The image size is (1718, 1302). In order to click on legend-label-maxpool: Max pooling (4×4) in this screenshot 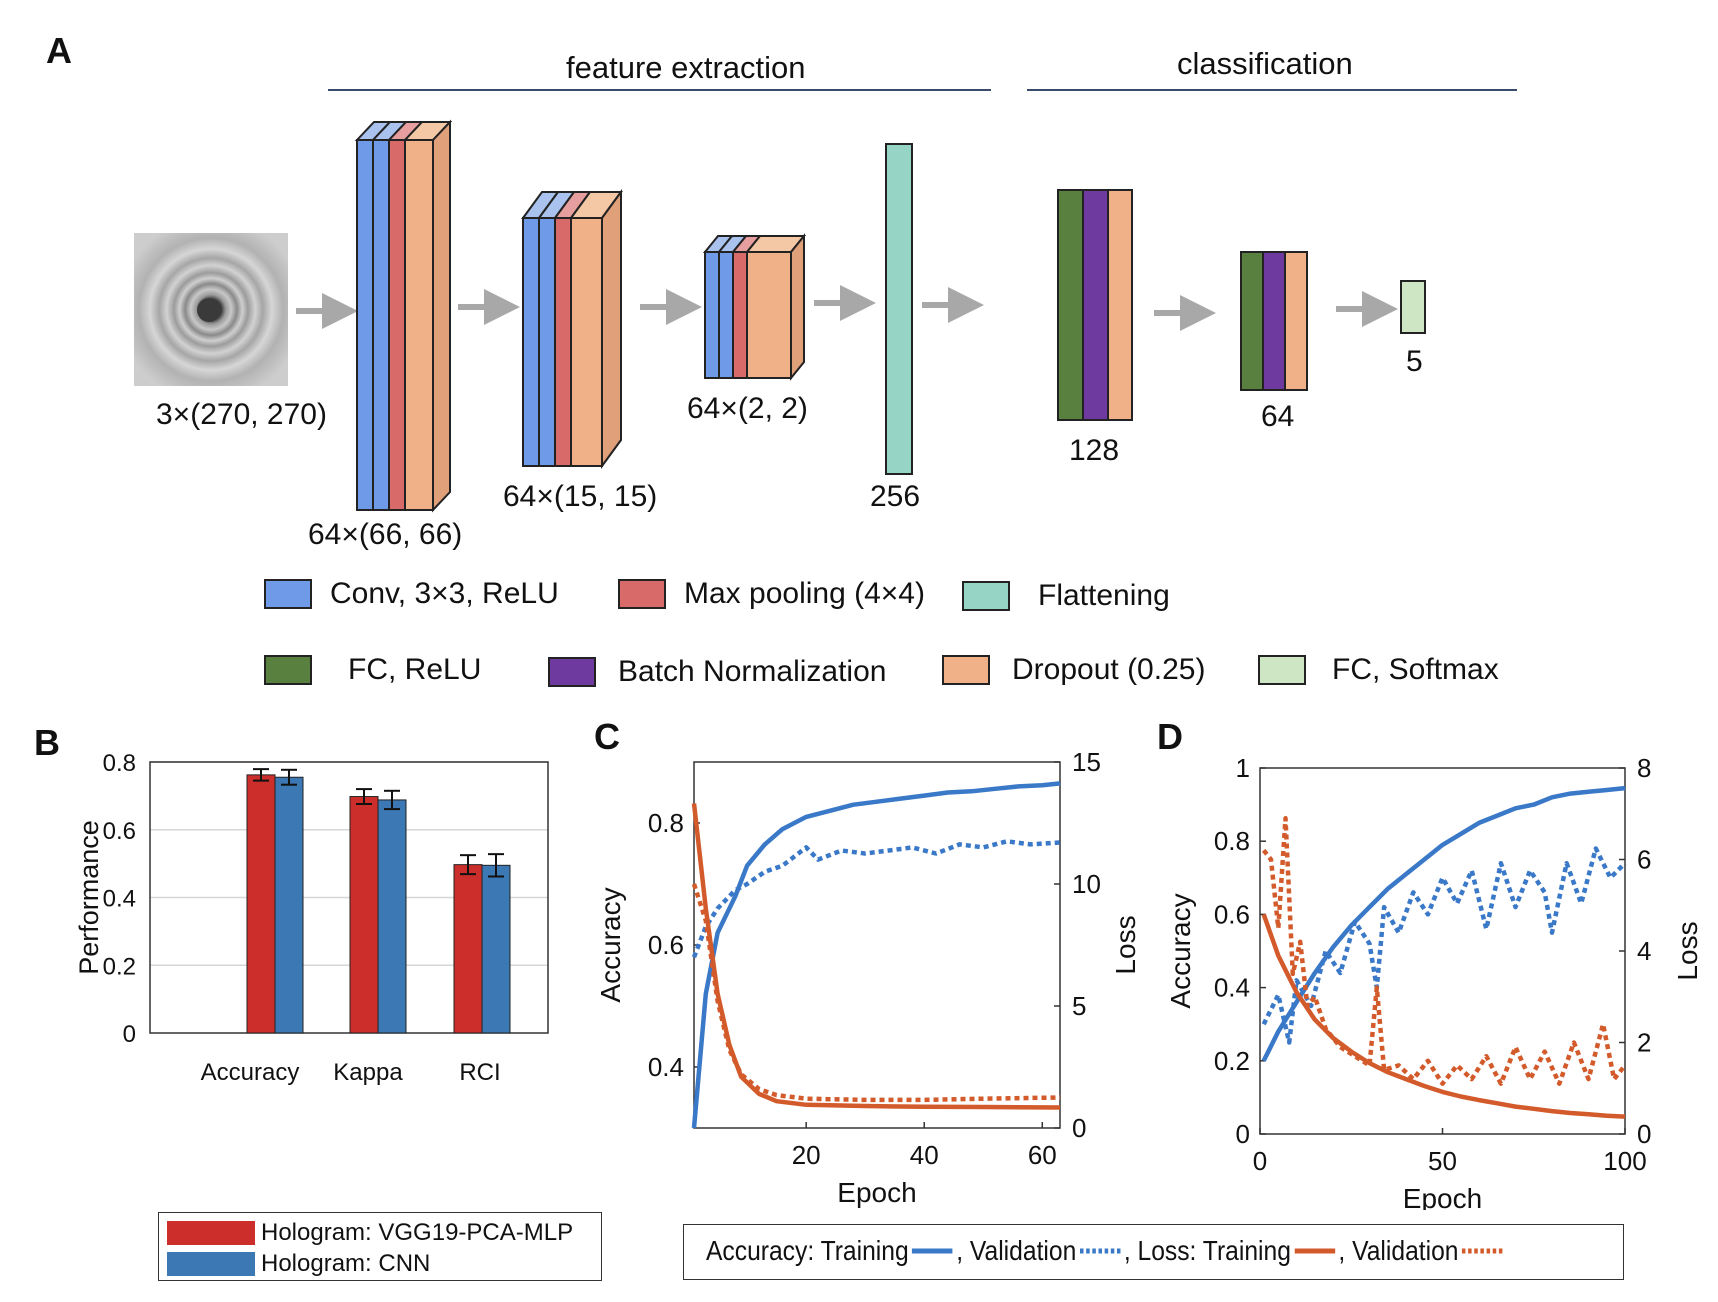, I will do `click(804, 593)`.